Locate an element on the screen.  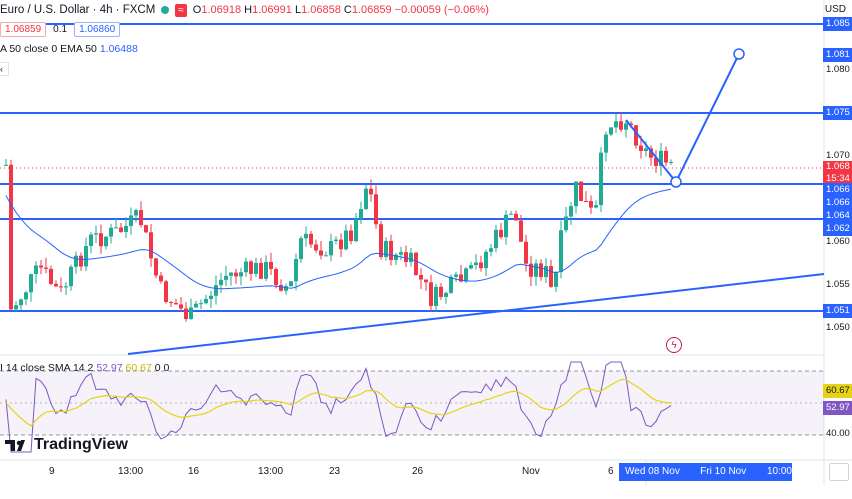
buy-button: 1.06860 is located at coordinates (97, 29).